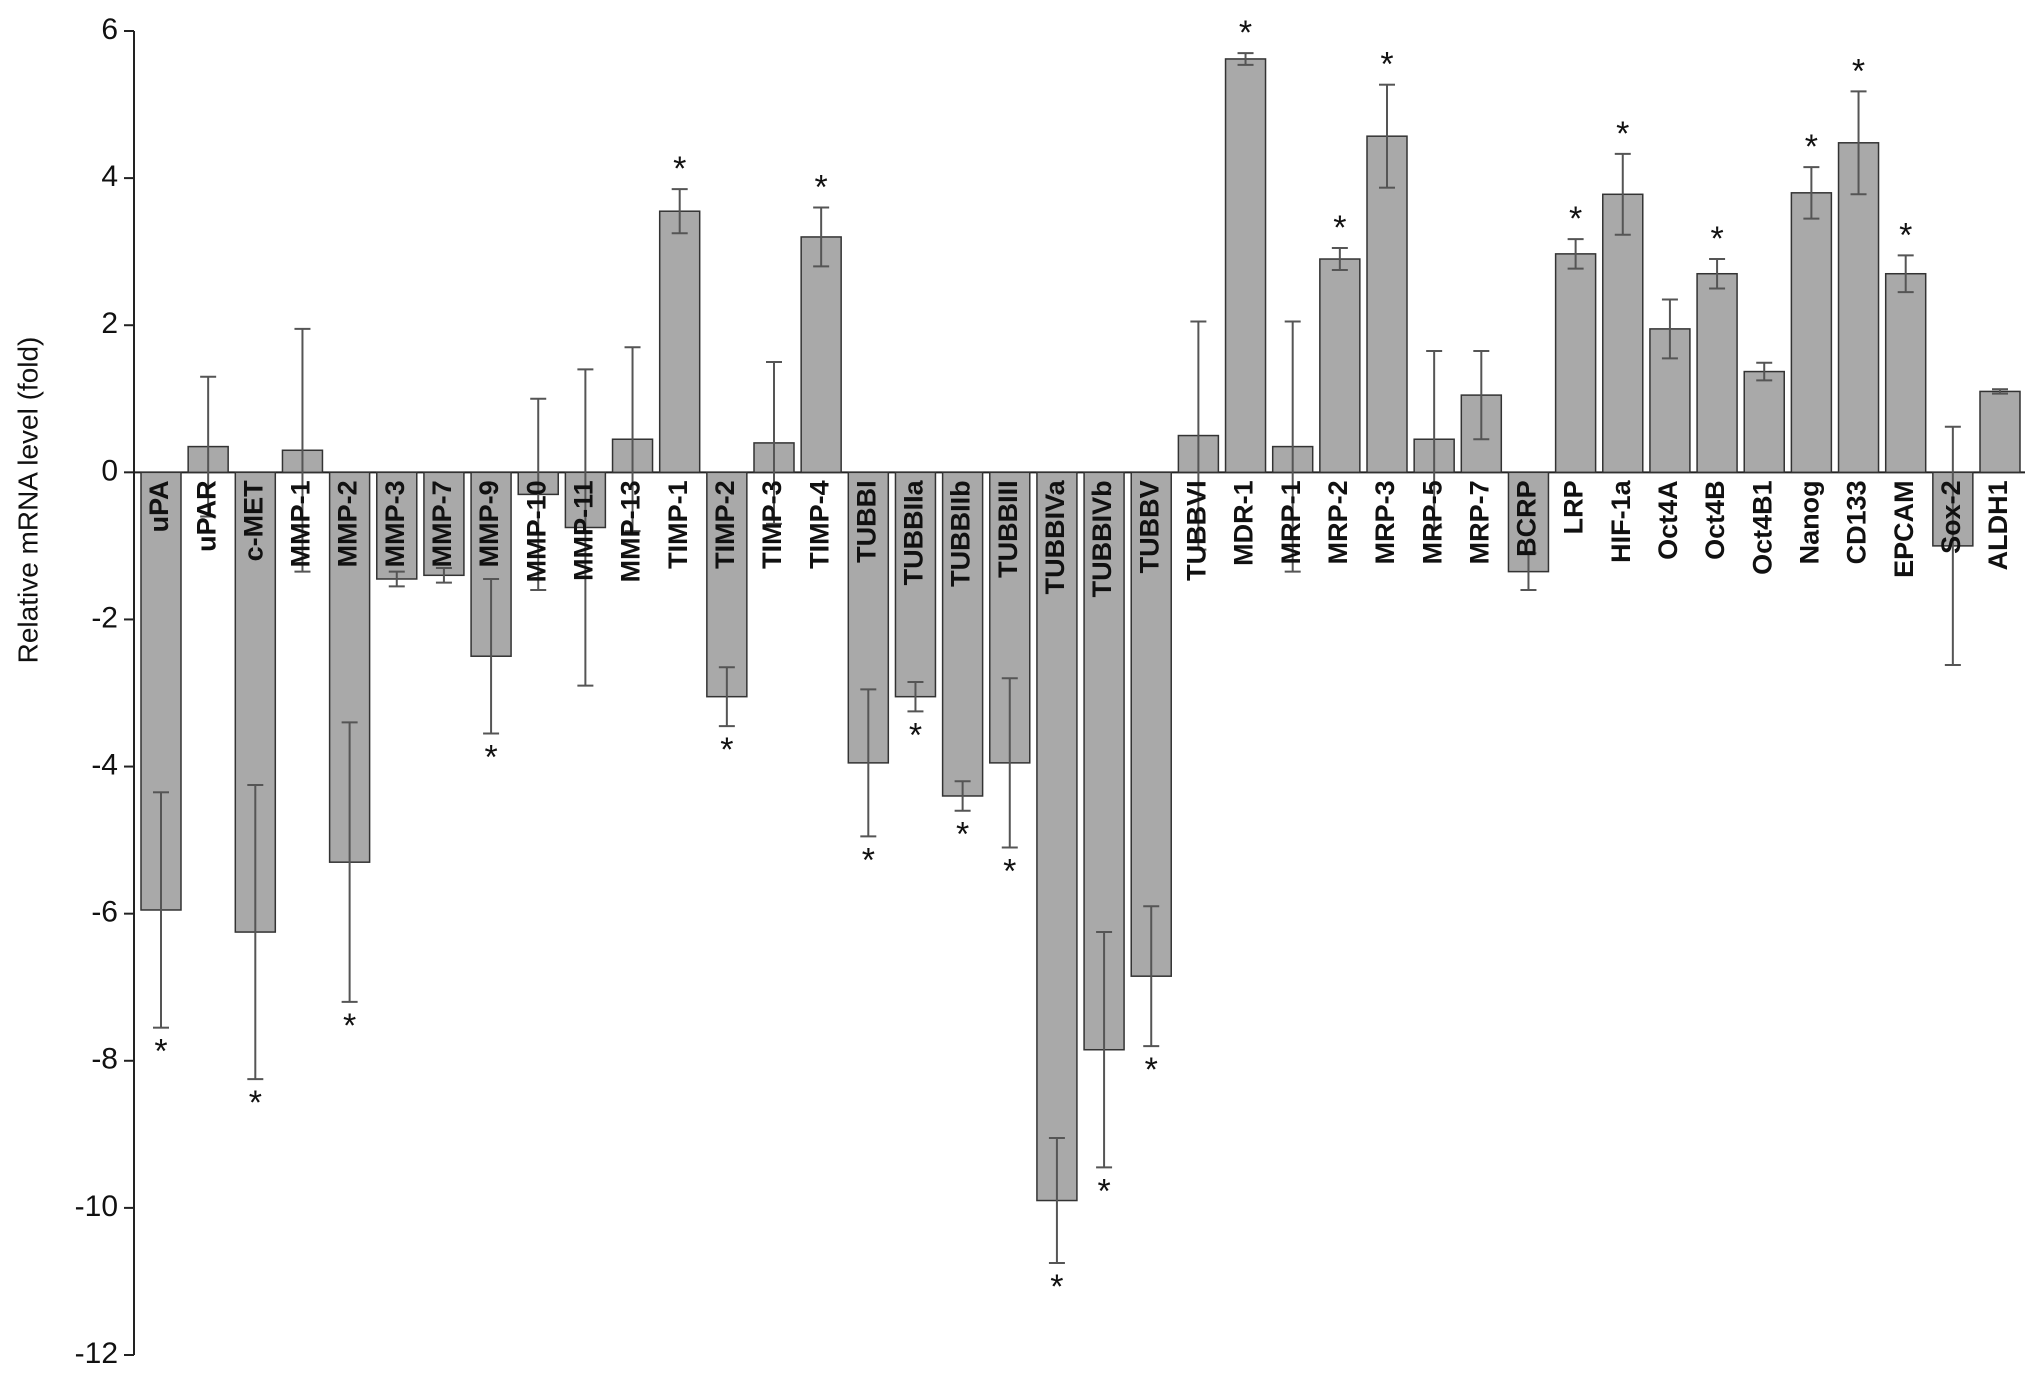 The width and height of the screenshot is (2032, 1376). What do you see at coordinates (1102, 538) in the screenshot?
I see `x-tick-label: TUBBIVb` at bounding box center [1102, 538].